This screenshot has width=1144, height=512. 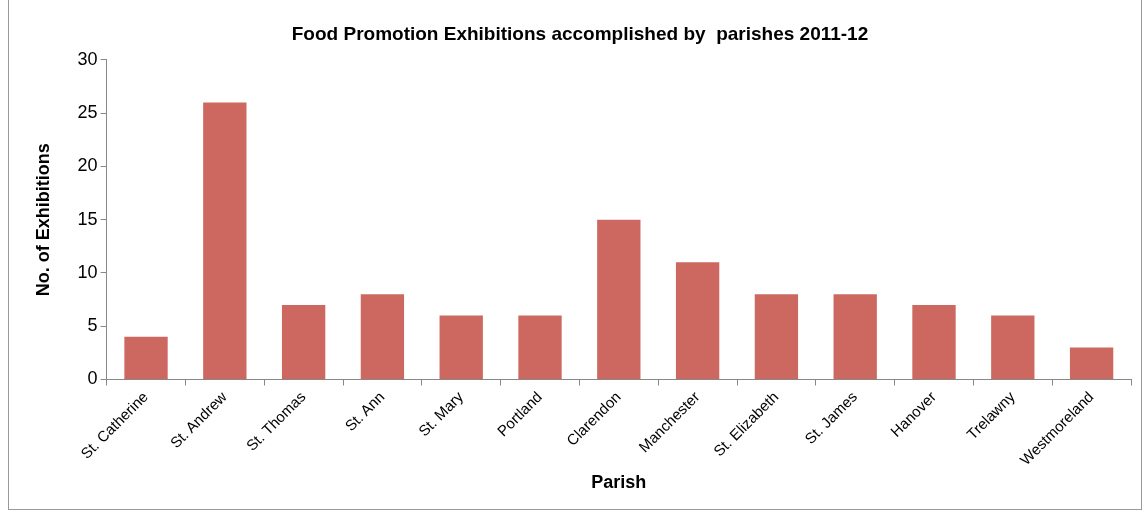 What do you see at coordinates (87, 58) in the screenshot?
I see `y-tick-label: 30` at bounding box center [87, 58].